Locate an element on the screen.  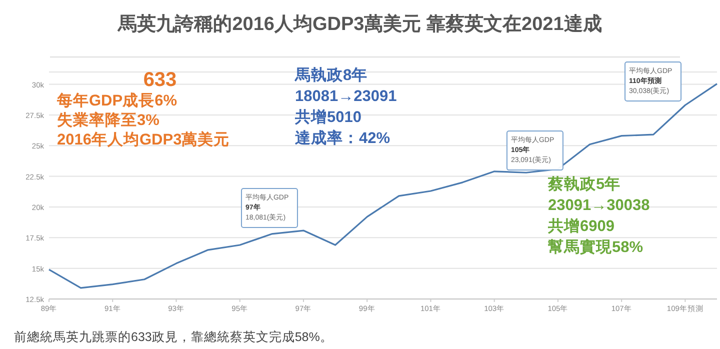
annotation: 633 每年GDP成長6% 失業率降至3% 2016年人均GDP3萬美元 is located at coordinates (143, 108).